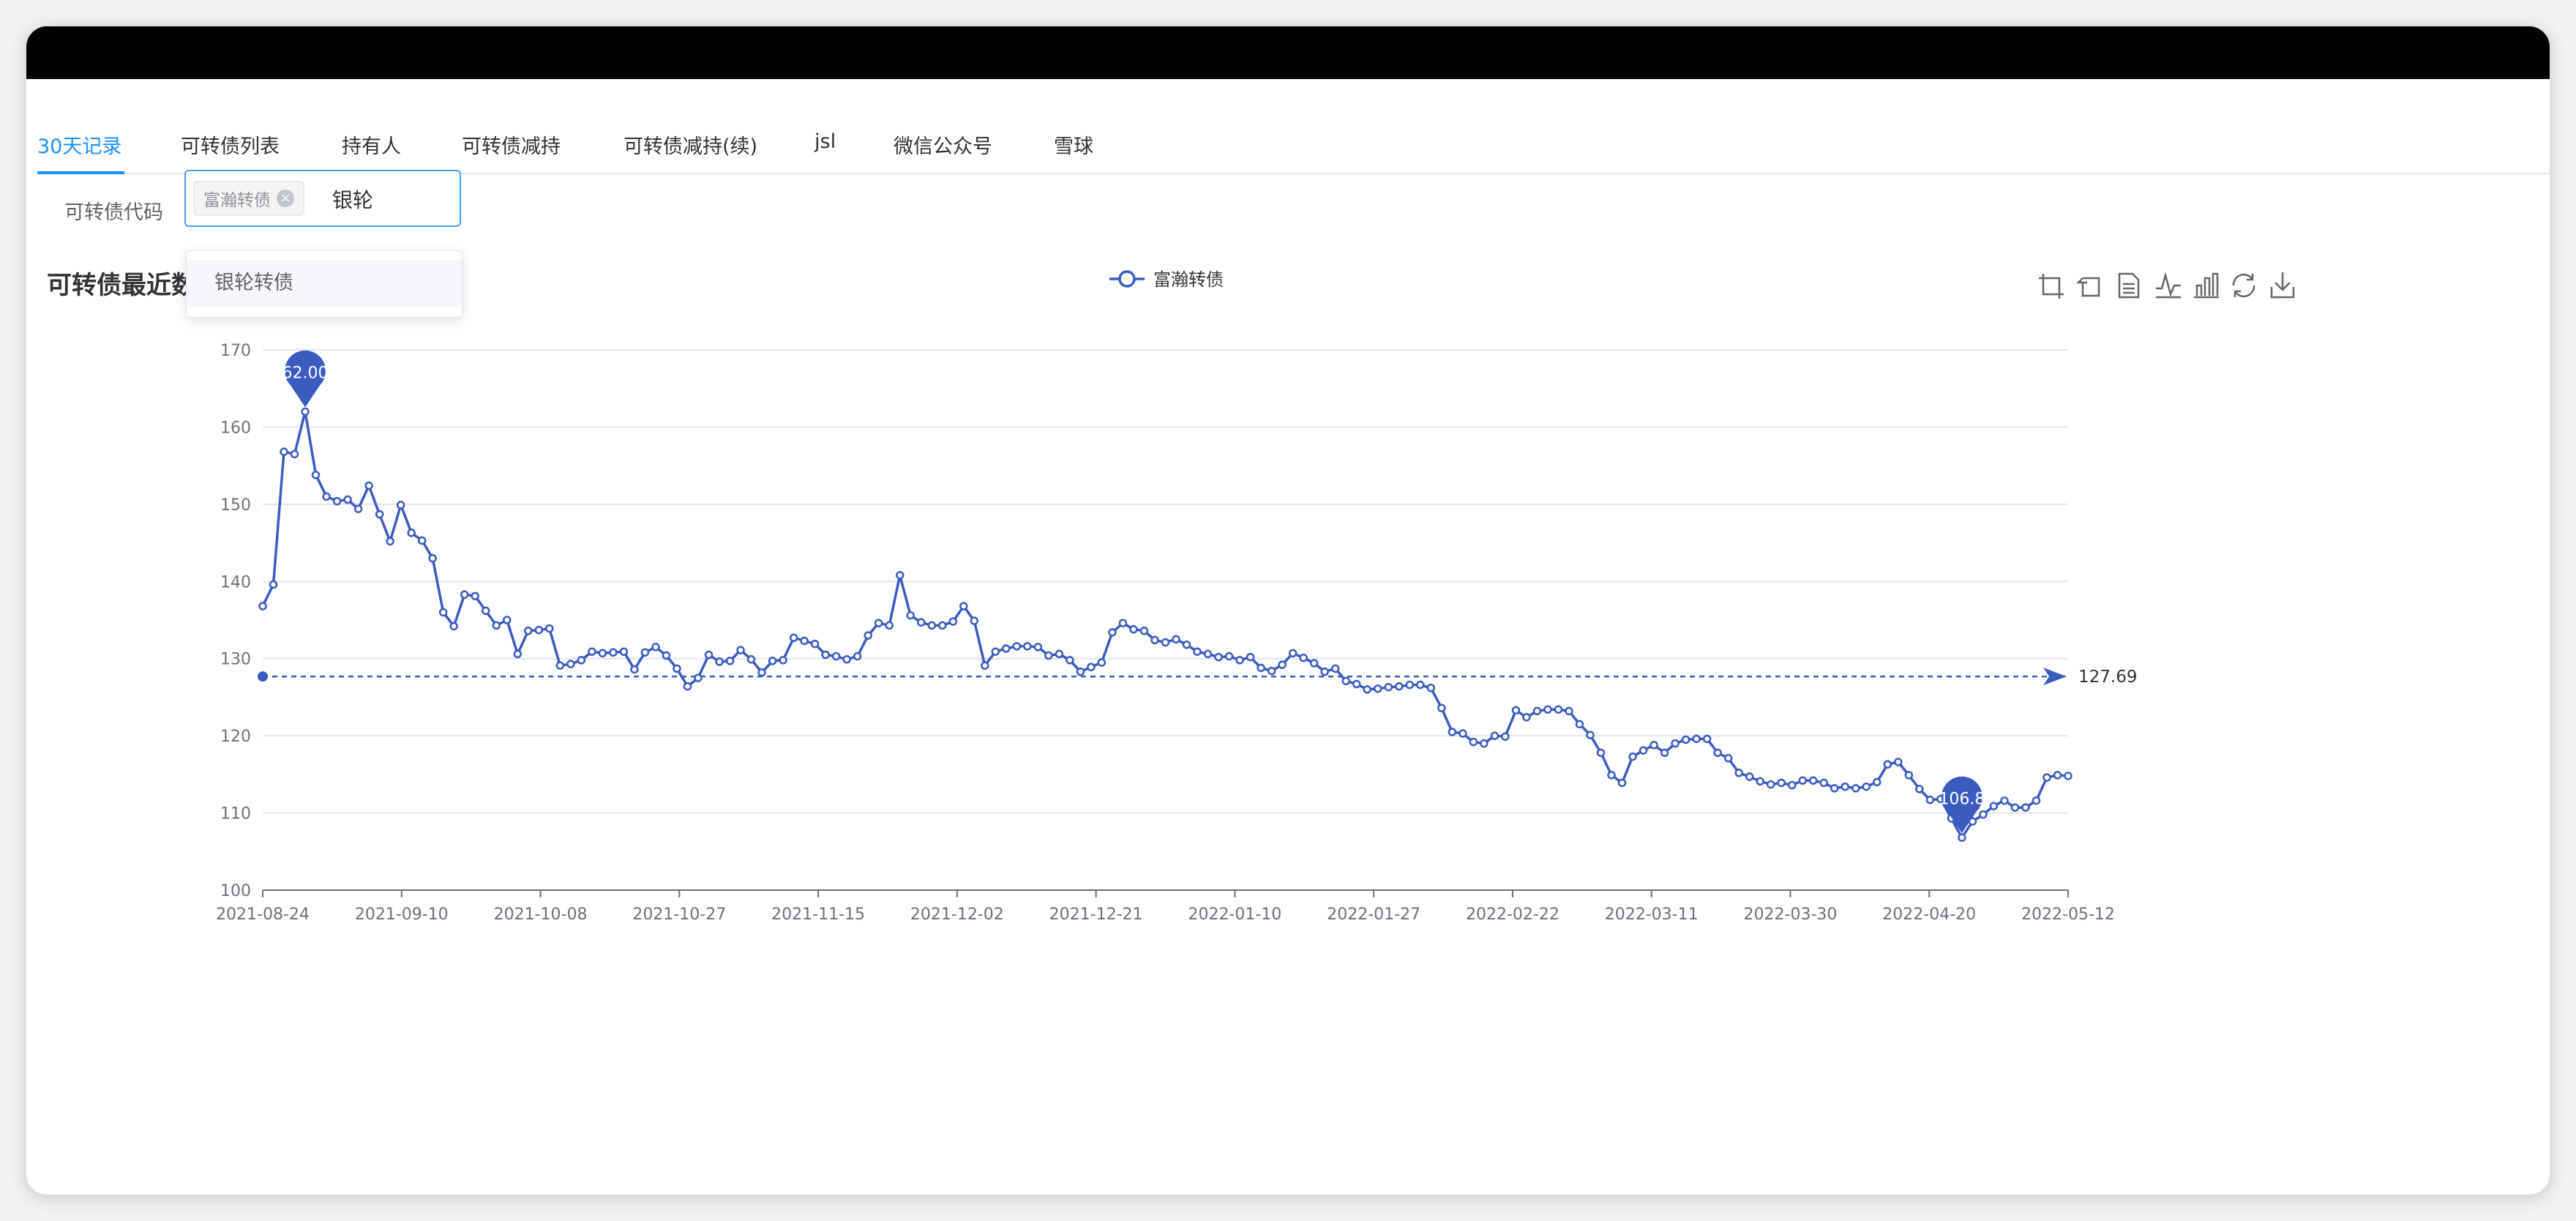  Describe the element at coordinates (1293, 173) in the screenshot. I see `tab-divider` at that location.